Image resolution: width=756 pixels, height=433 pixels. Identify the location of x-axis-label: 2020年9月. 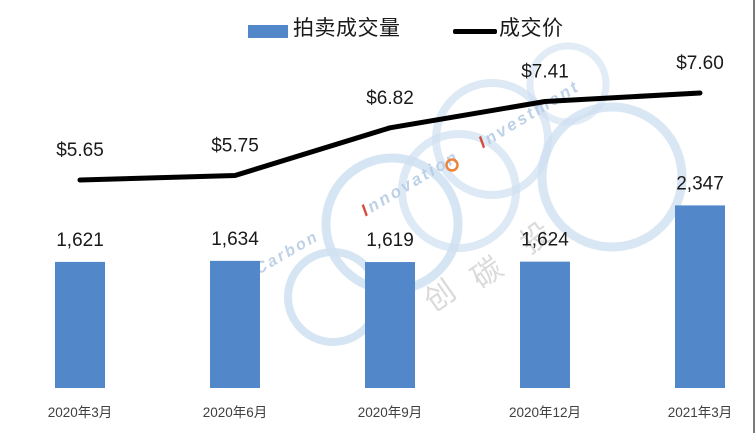
(390, 412).